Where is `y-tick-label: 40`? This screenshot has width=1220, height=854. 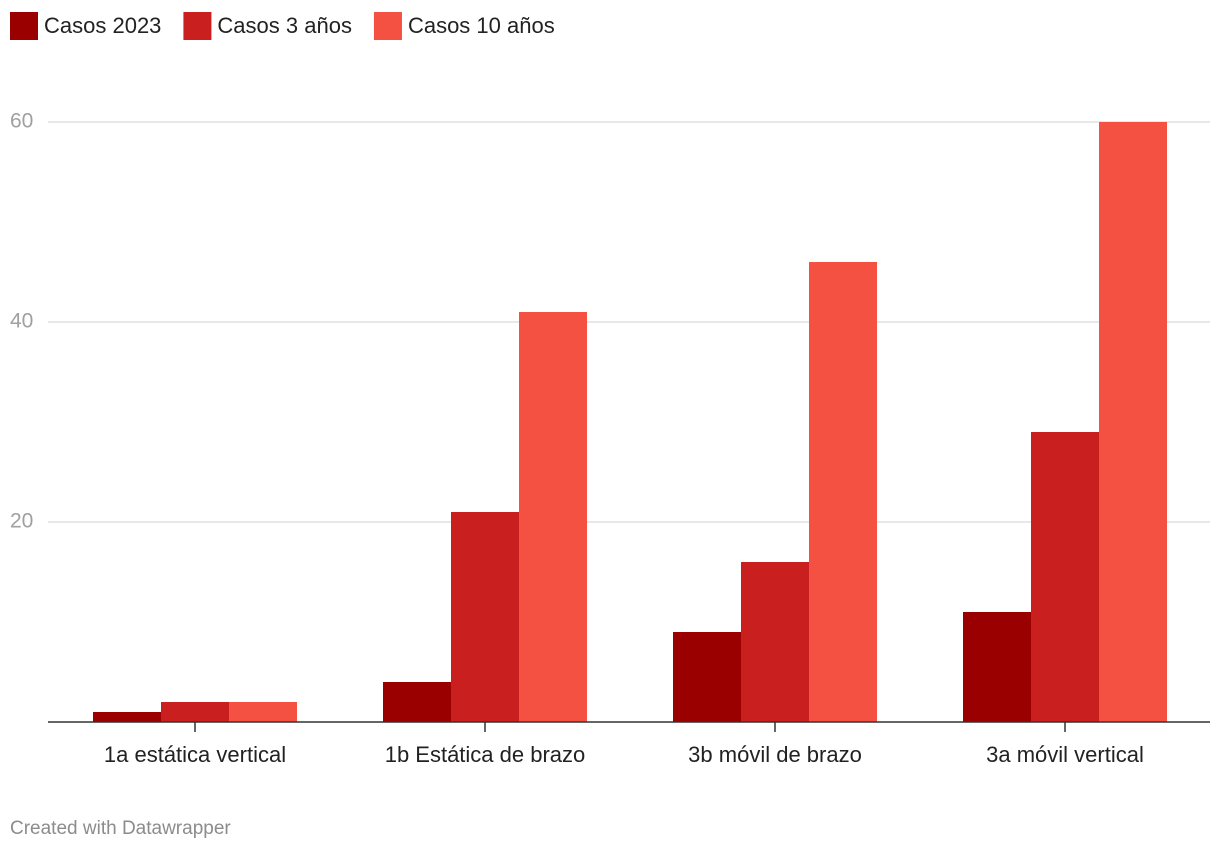 y-tick-label: 40 is located at coordinates (21, 321).